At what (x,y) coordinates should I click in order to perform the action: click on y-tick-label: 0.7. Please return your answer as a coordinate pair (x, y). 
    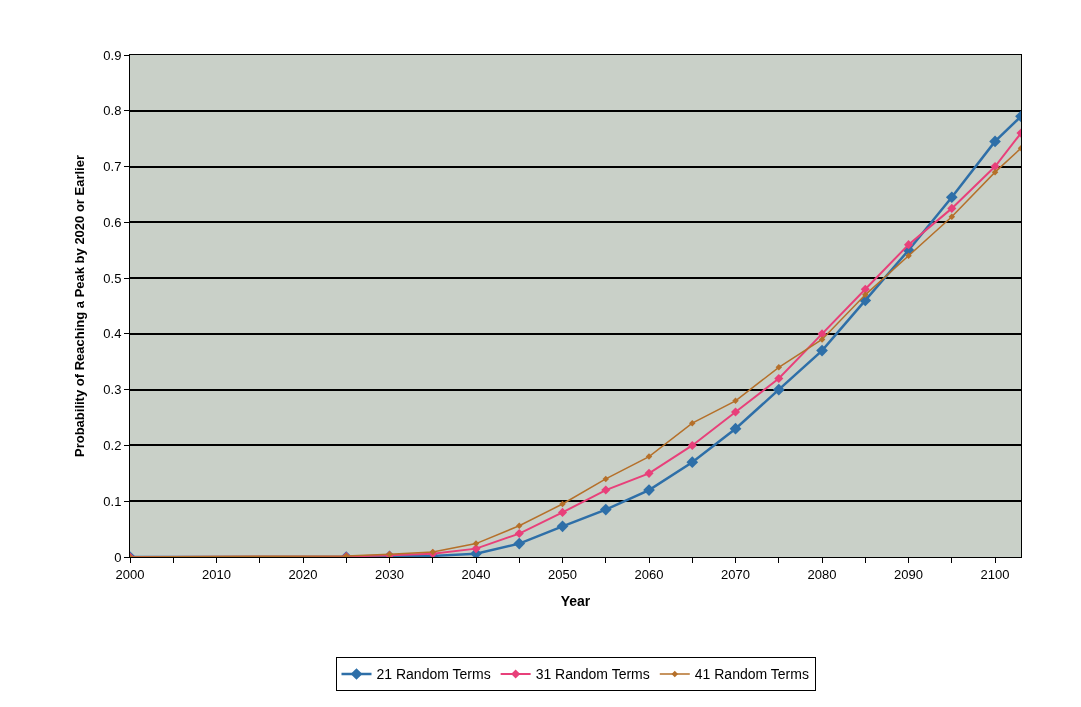
    Looking at the image, I should click on (112, 167).